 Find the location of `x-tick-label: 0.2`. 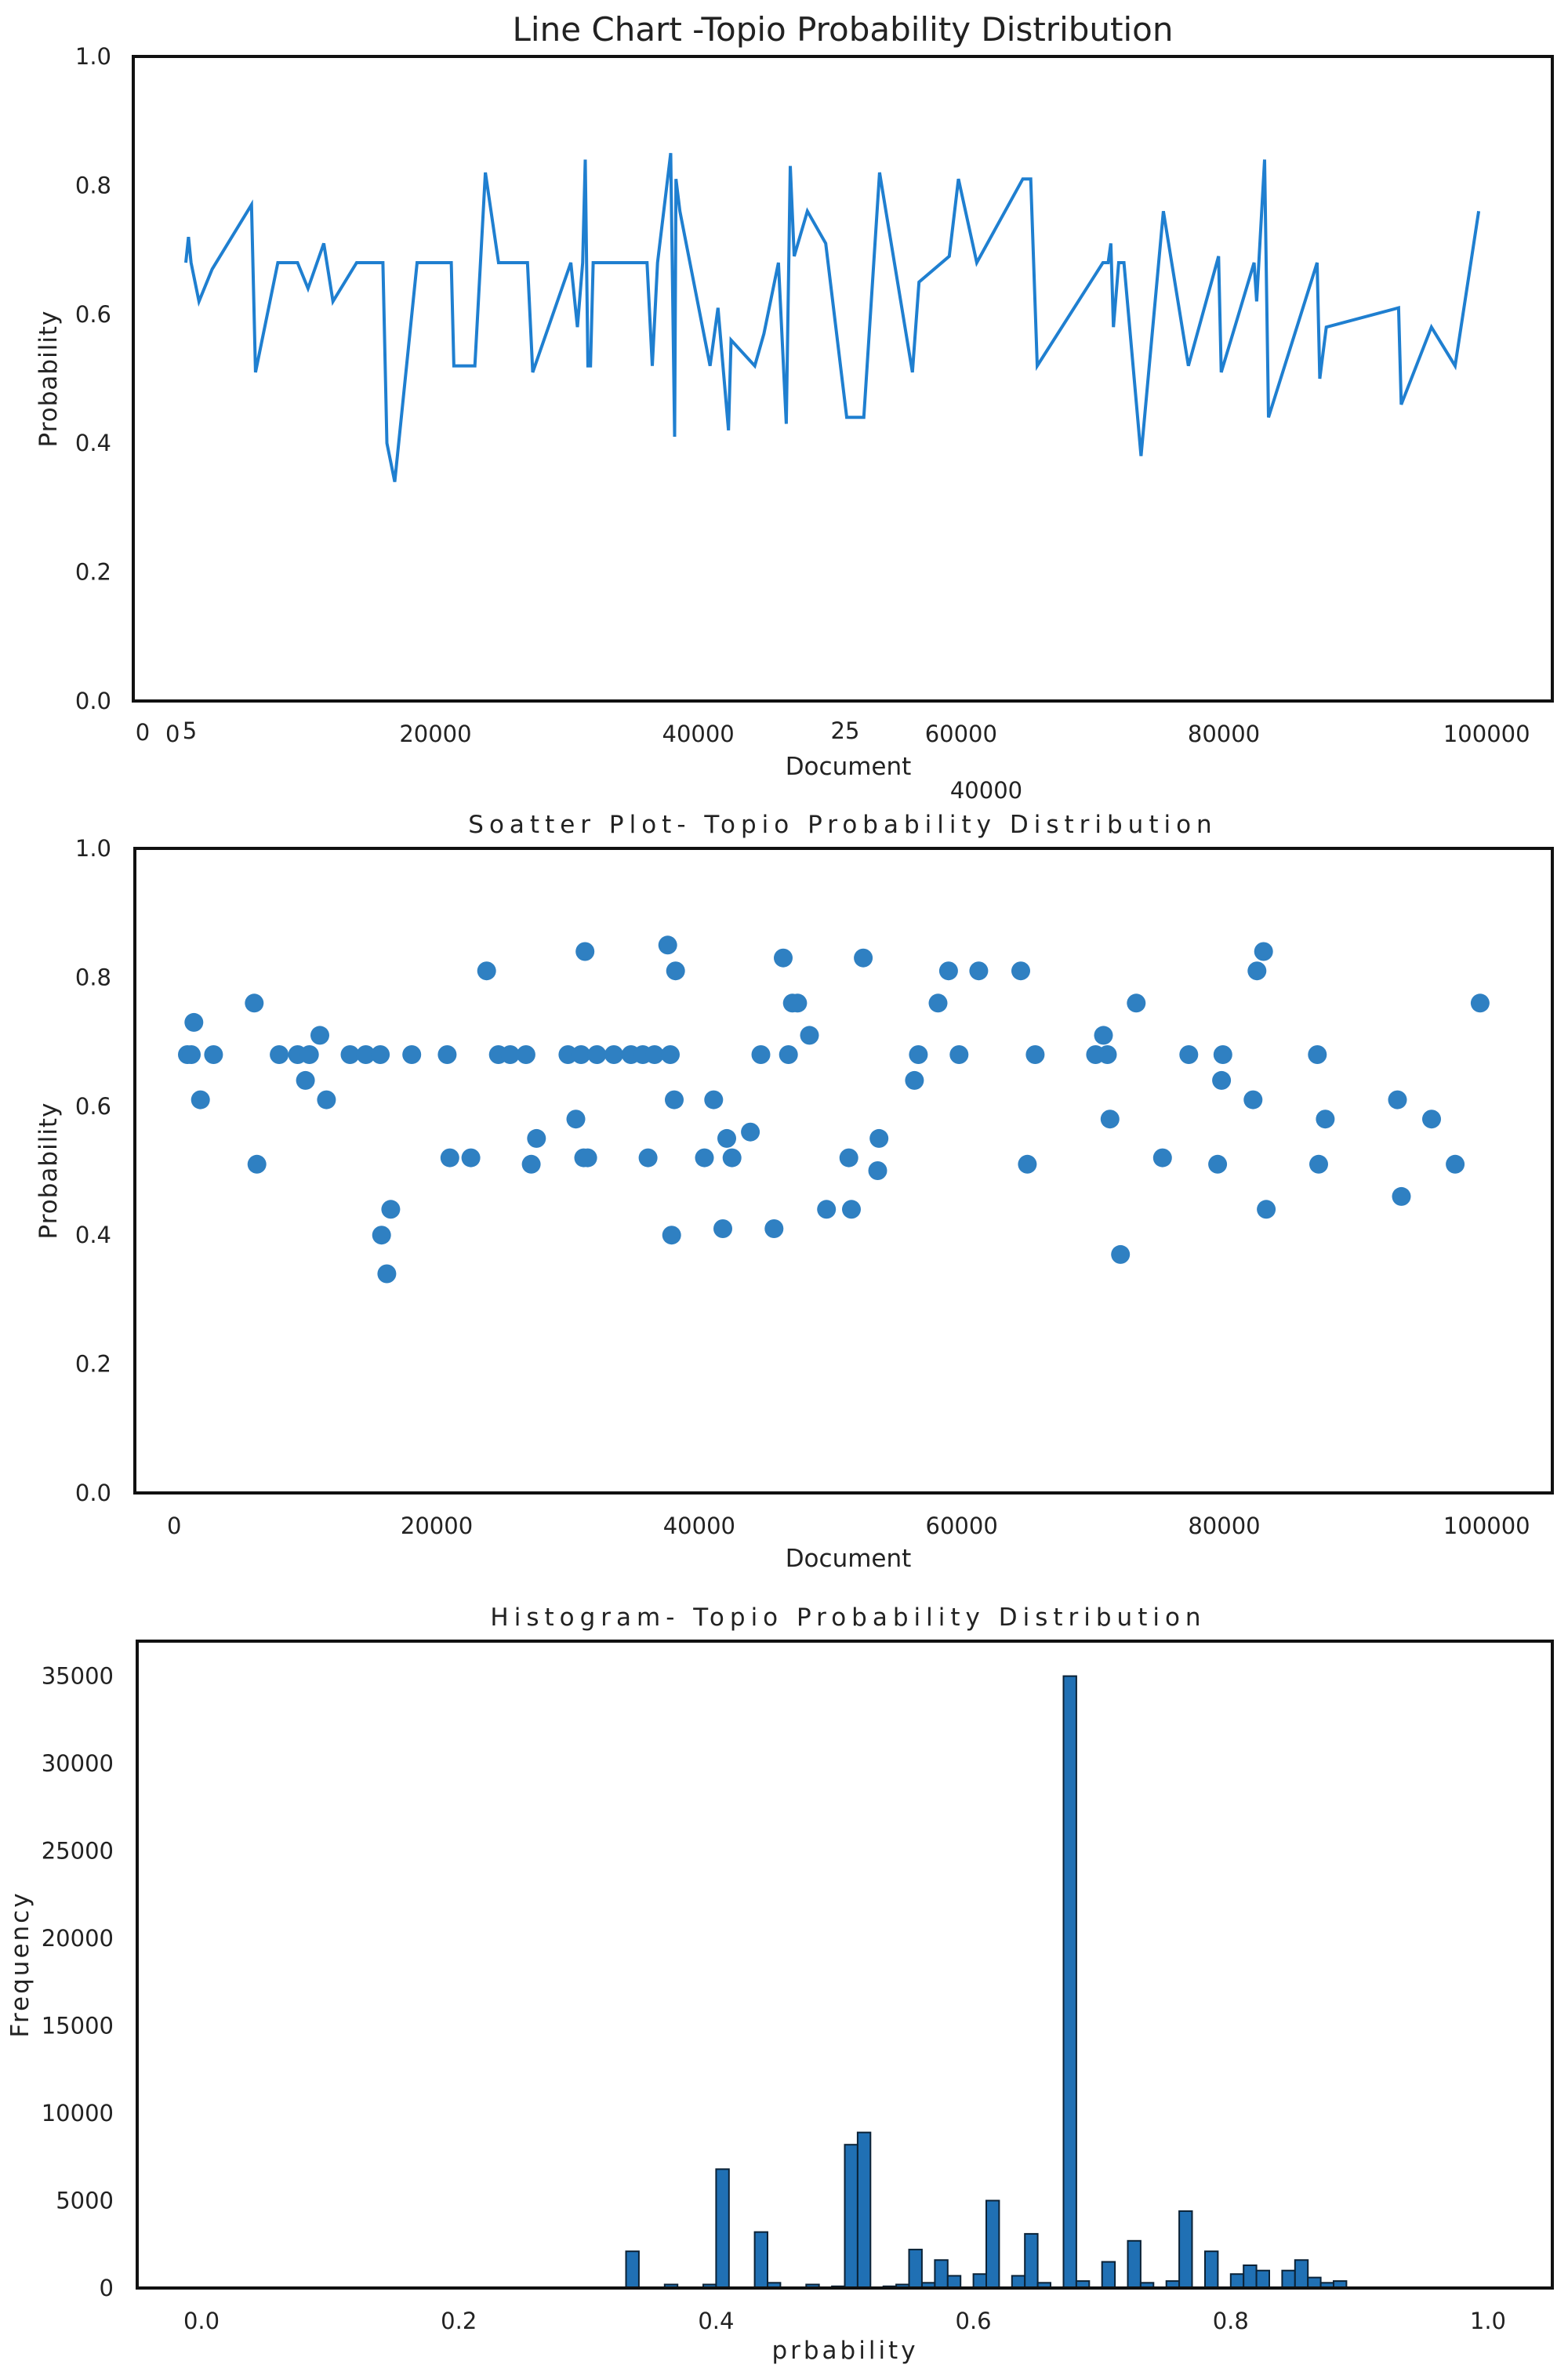

x-tick-label: 0.2 is located at coordinates (459, 2321).